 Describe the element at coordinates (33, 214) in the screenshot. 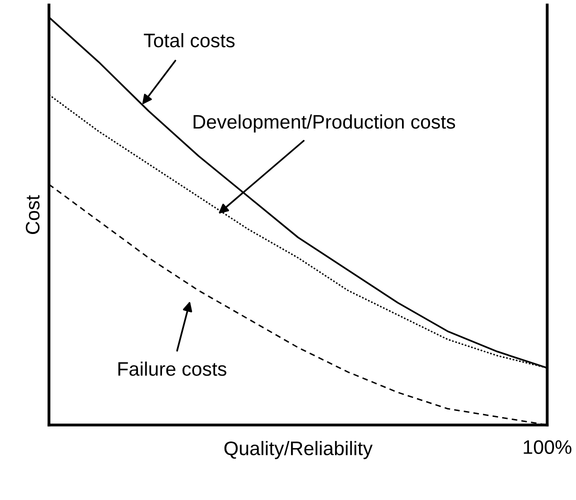

I see `y-axis-title: Cost` at that location.